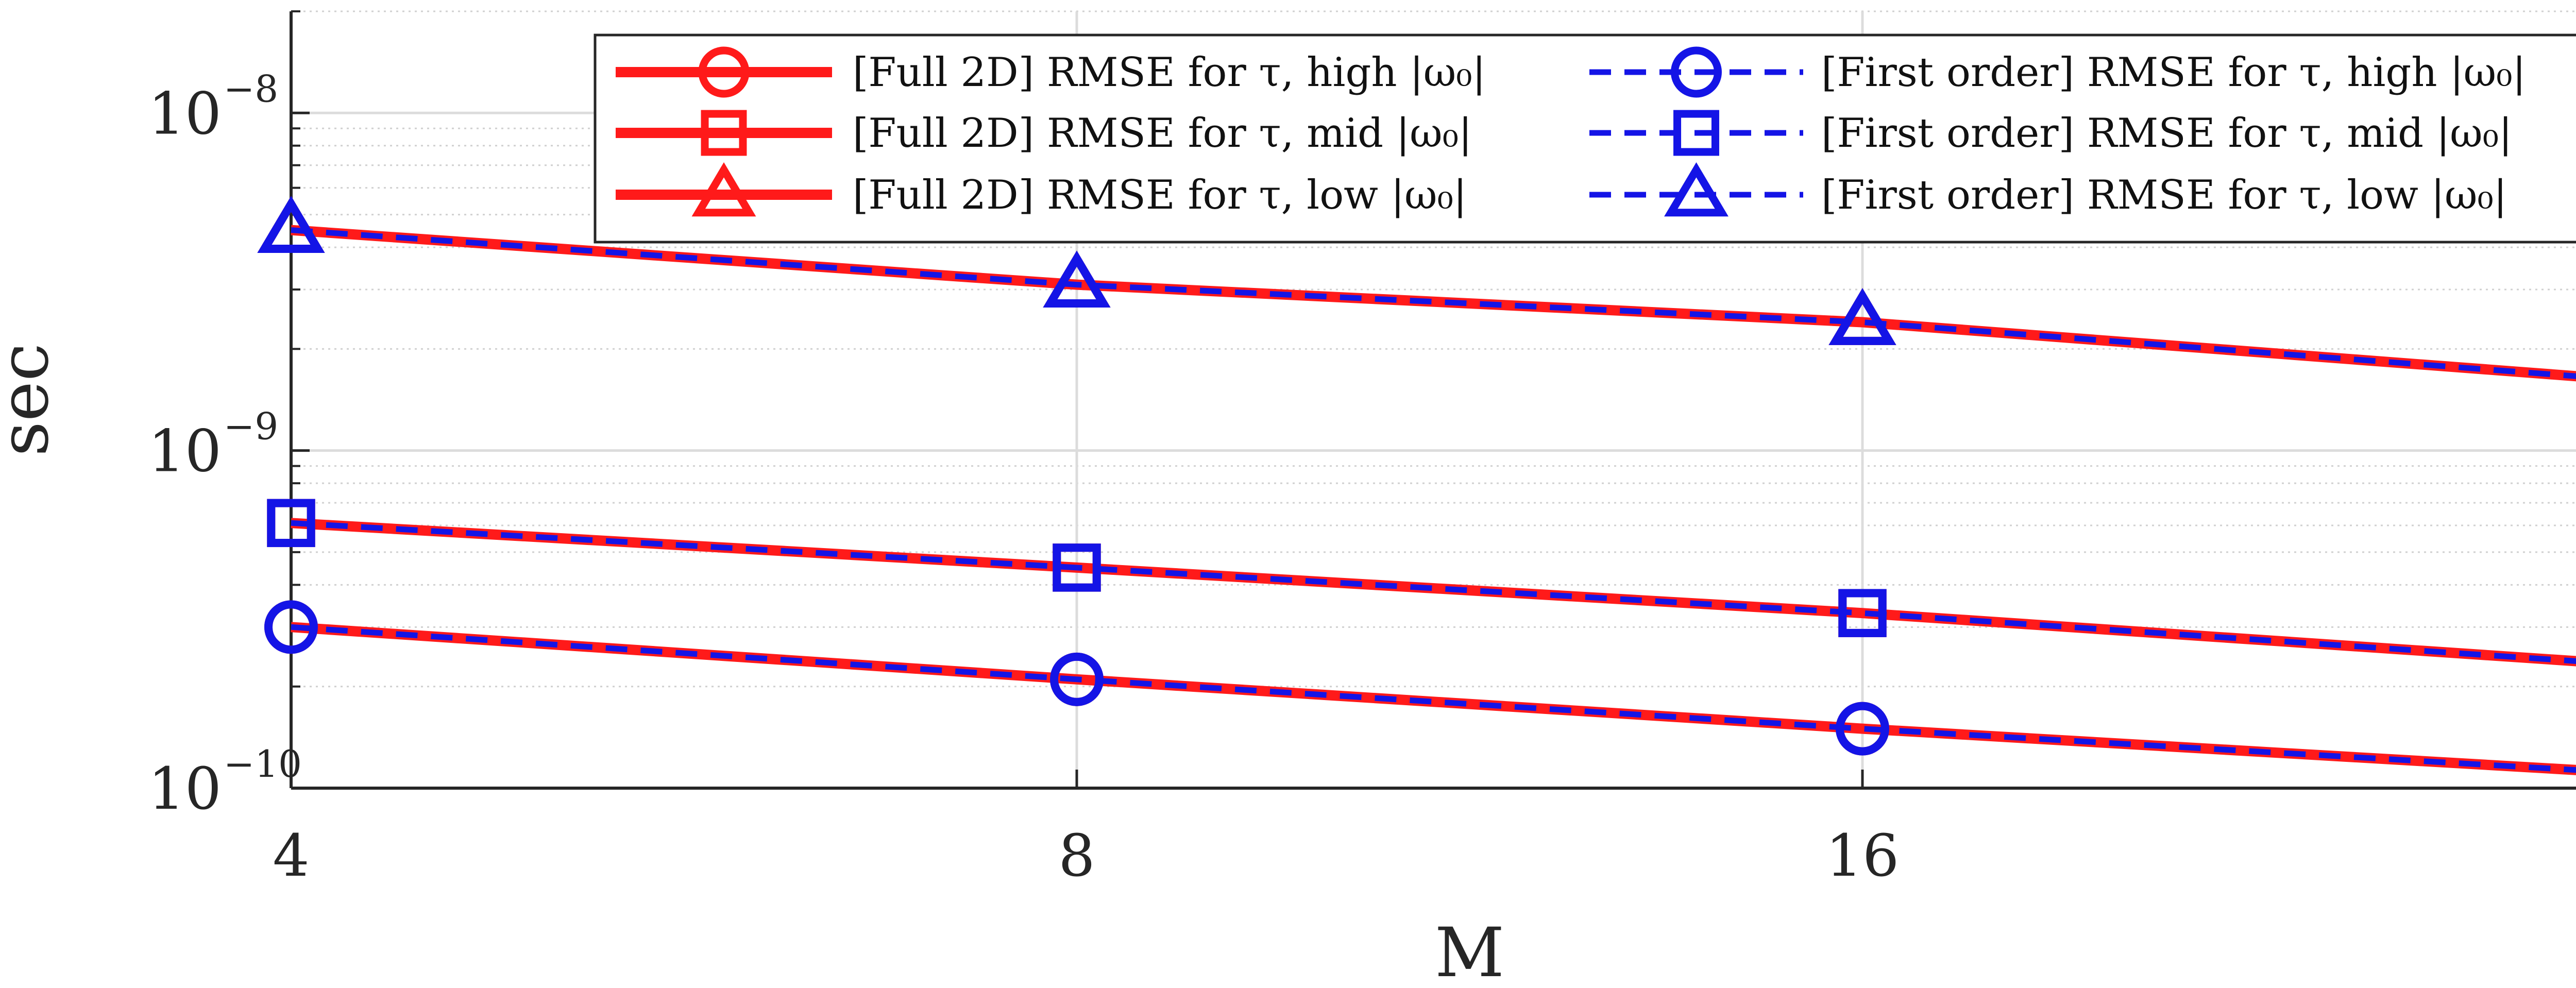 The width and height of the screenshot is (2576, 988). I want to click on series-line-first-low, so click(1433, 303).